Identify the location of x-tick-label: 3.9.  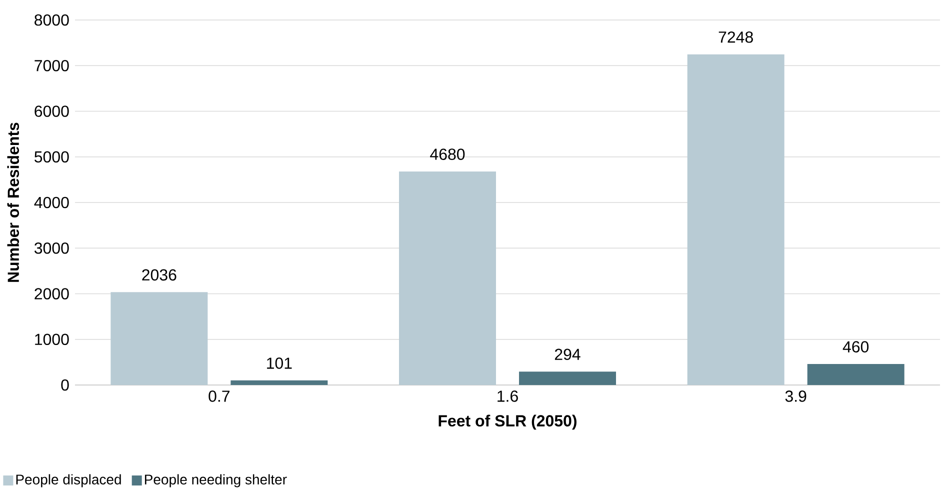
(795, 396).